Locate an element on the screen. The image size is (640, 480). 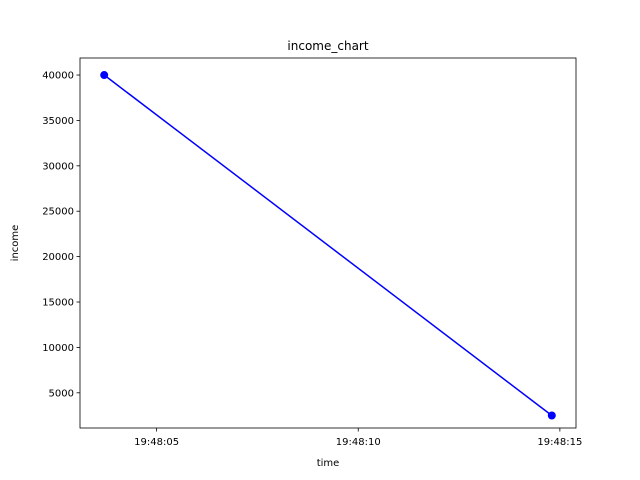
y-axis-ticks: 5000 10000 15000 20000 25000 30000 35000 40000 is located at coordinates (61, 235).